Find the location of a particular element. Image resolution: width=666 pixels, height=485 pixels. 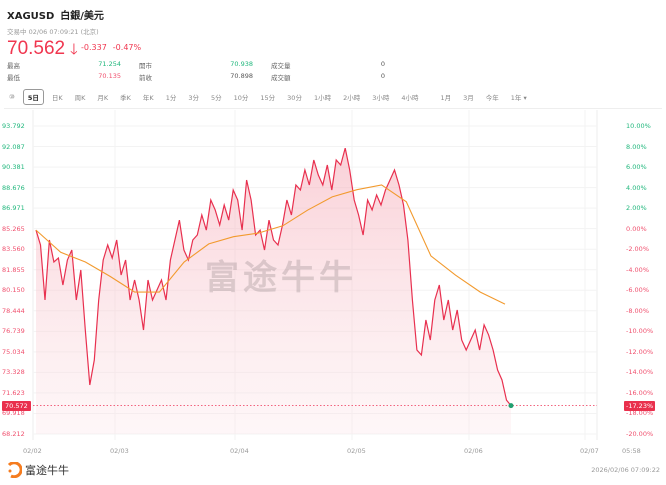

title: XAGUSD 白銀/美元 is located at coordinates (58, 14).